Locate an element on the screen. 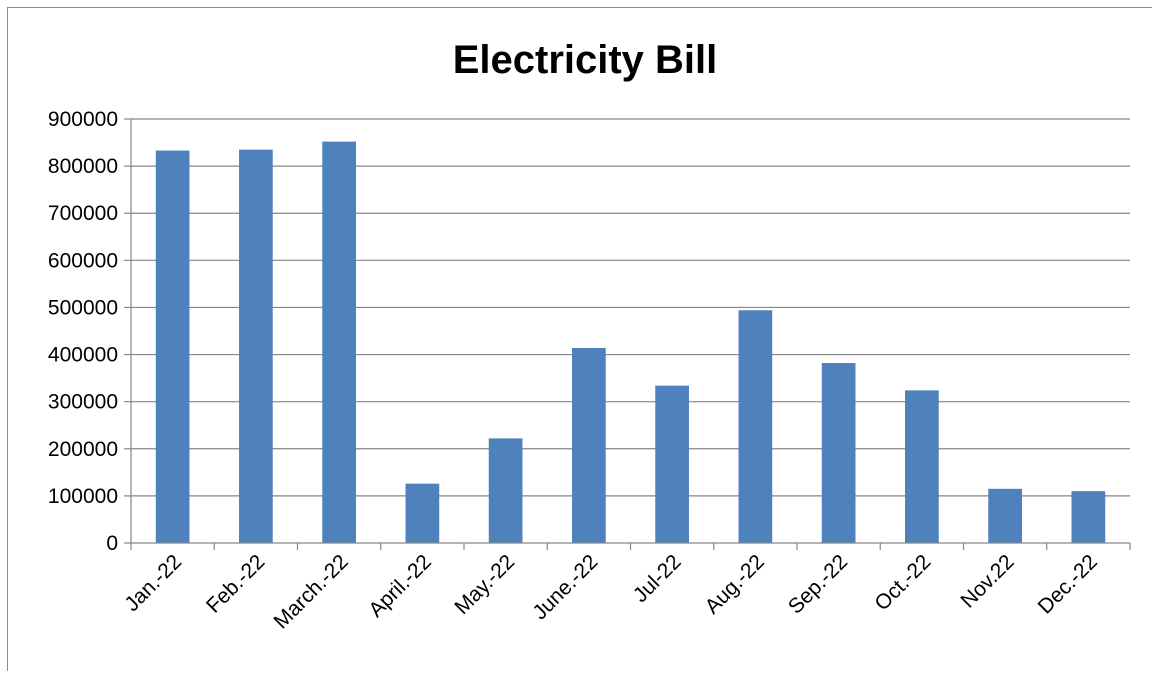 The width and height of the screenshot is (1154, 673). x-tick-label: Oct.-22 is located at coordinates (902, 582).